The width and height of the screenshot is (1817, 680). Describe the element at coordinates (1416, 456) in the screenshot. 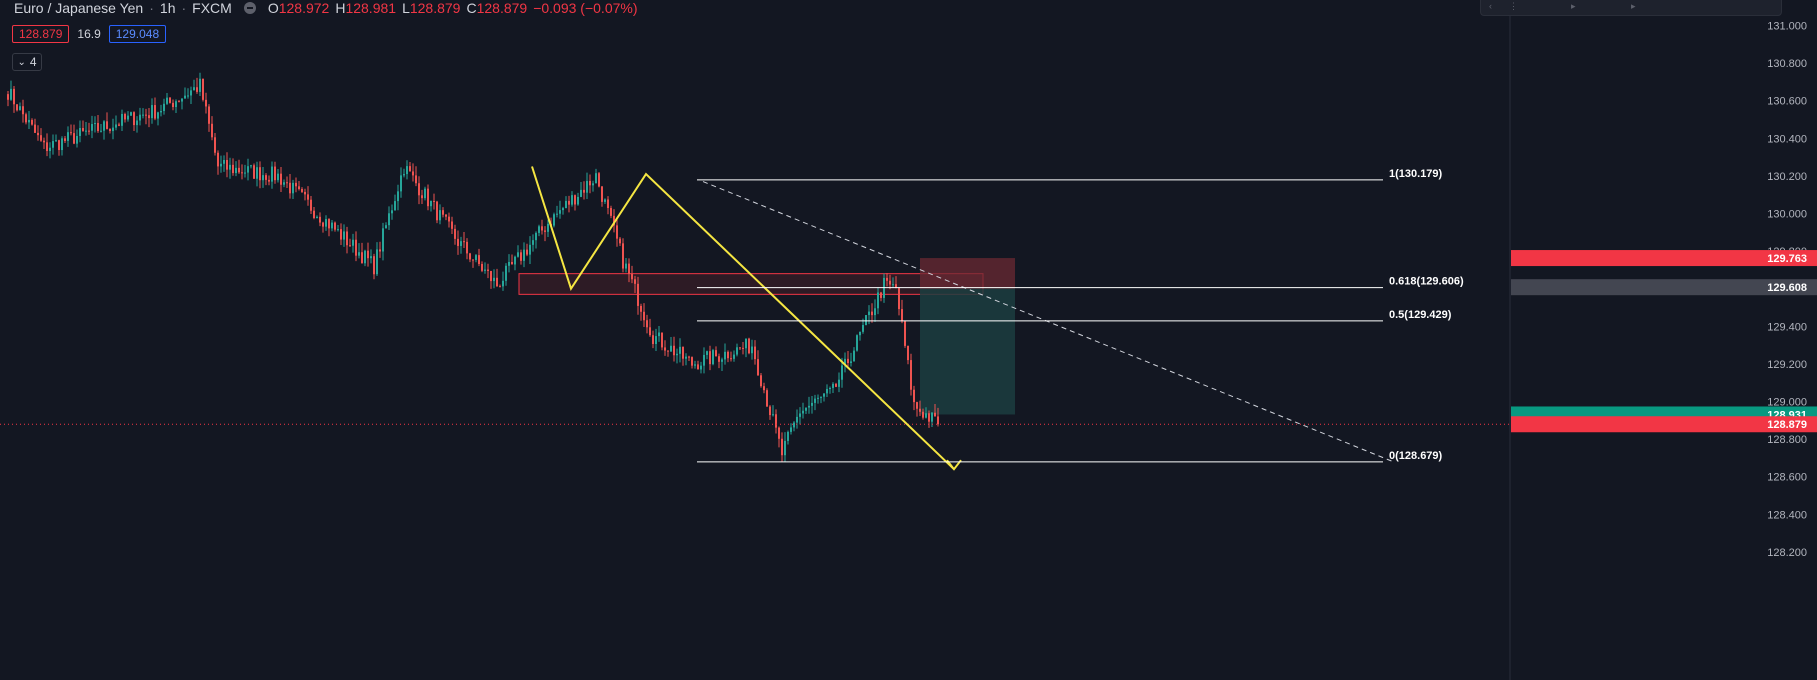

I see `fib-level-label: 0(128.679)` at that location.